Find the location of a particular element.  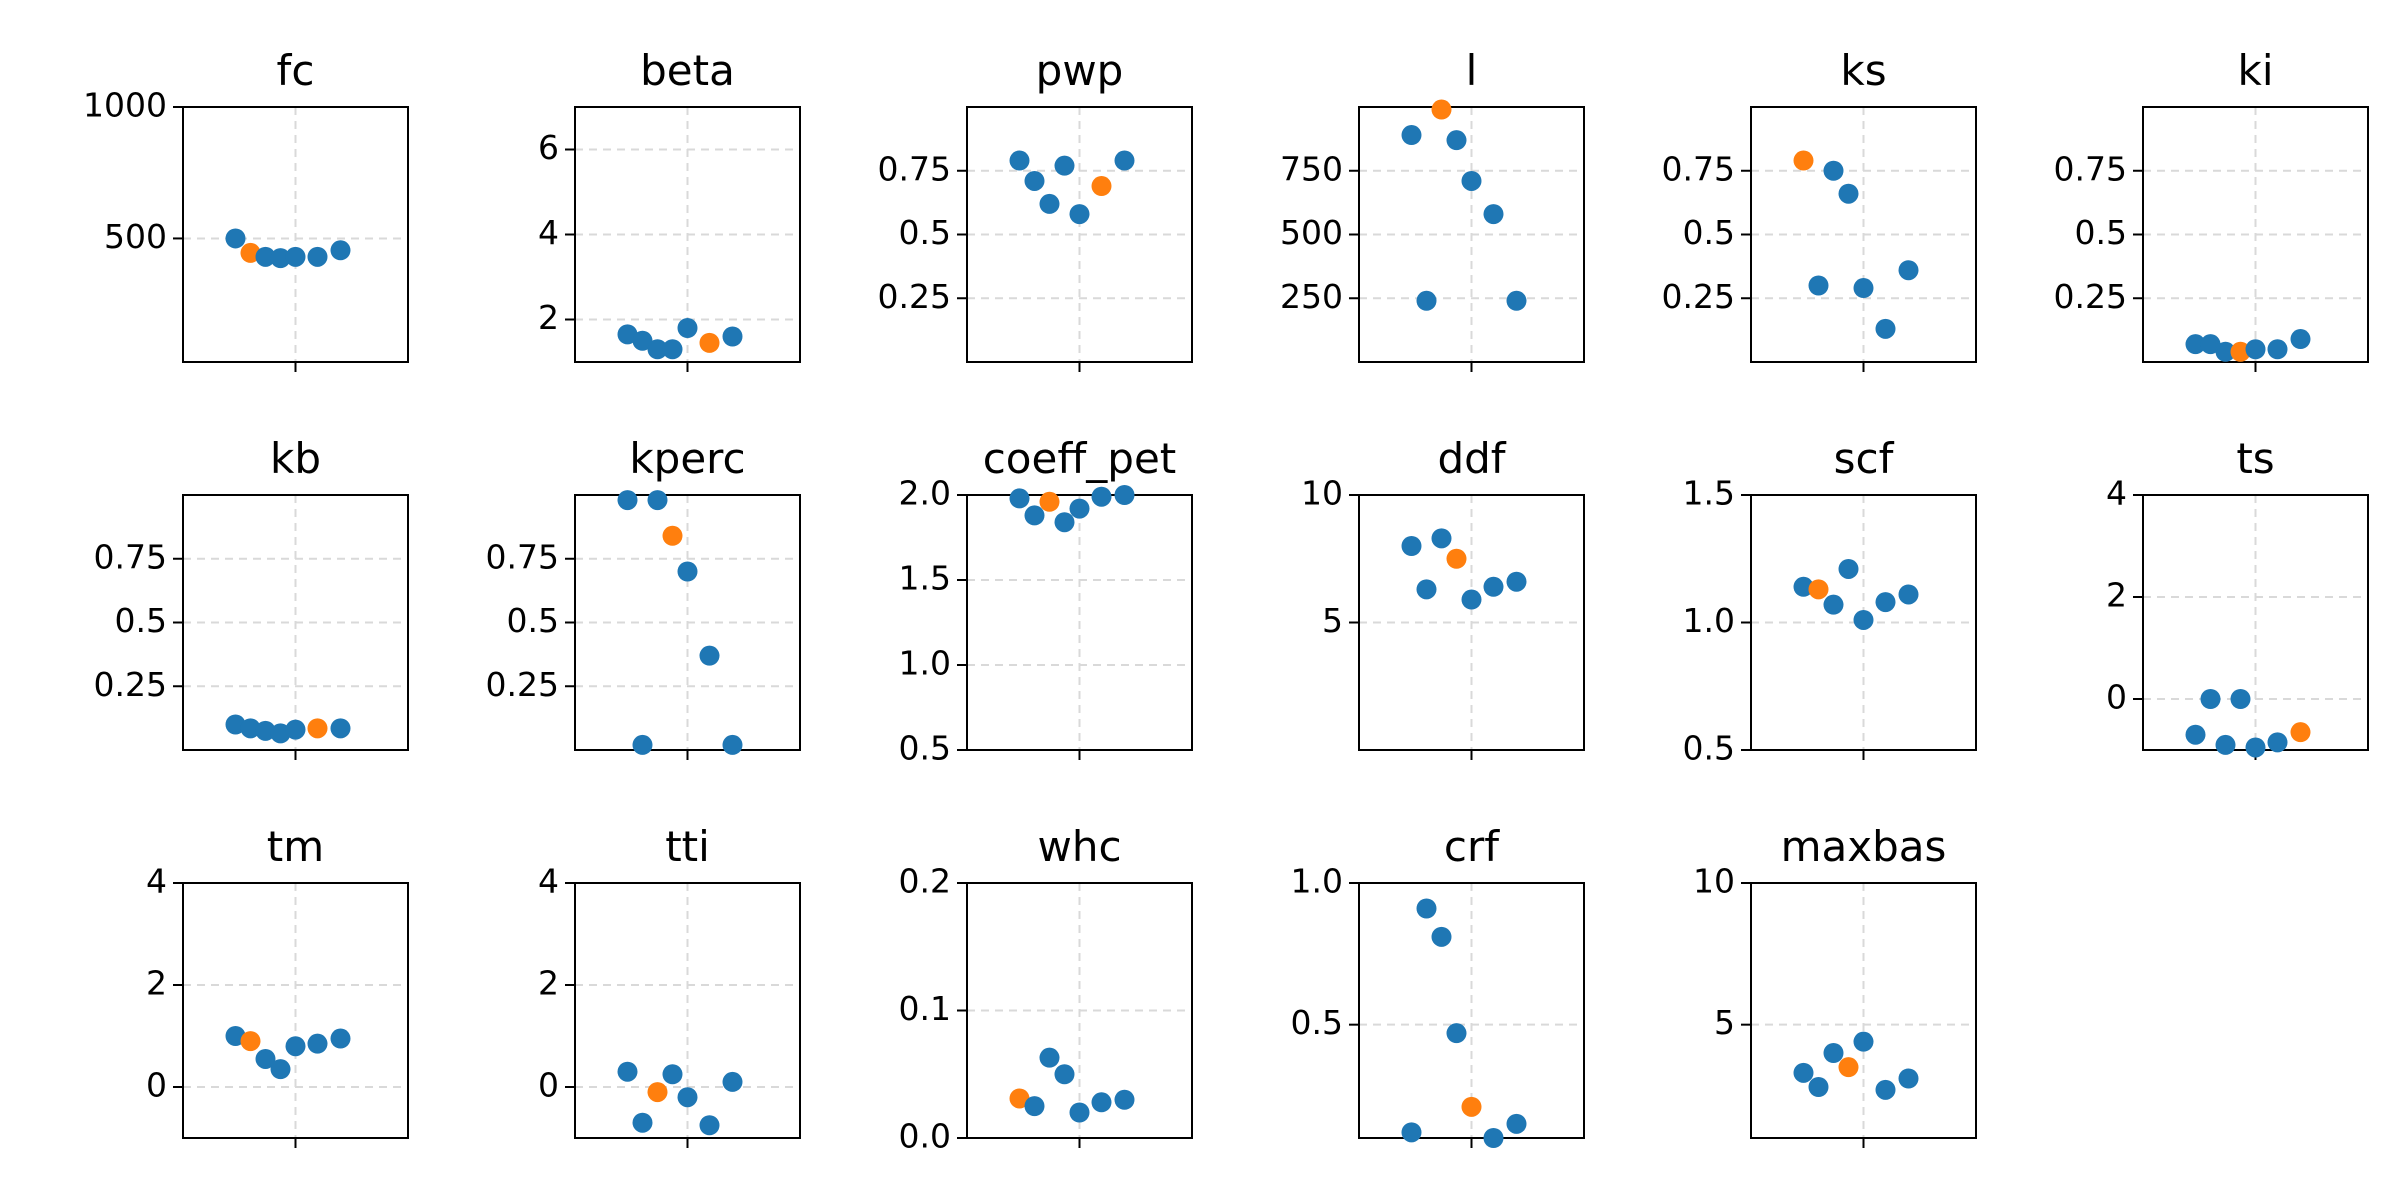

subplot-title: coeff_pet is located at coordinates (1080, 458).